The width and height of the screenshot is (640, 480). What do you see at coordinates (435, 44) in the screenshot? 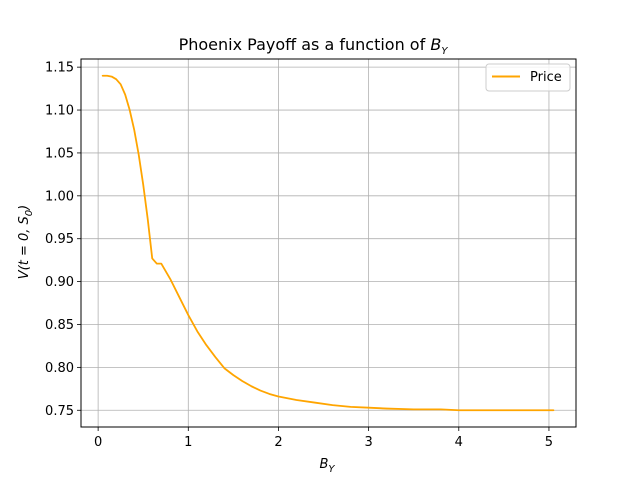
I see `title-symbol: B` at bounding box center [435, 44].